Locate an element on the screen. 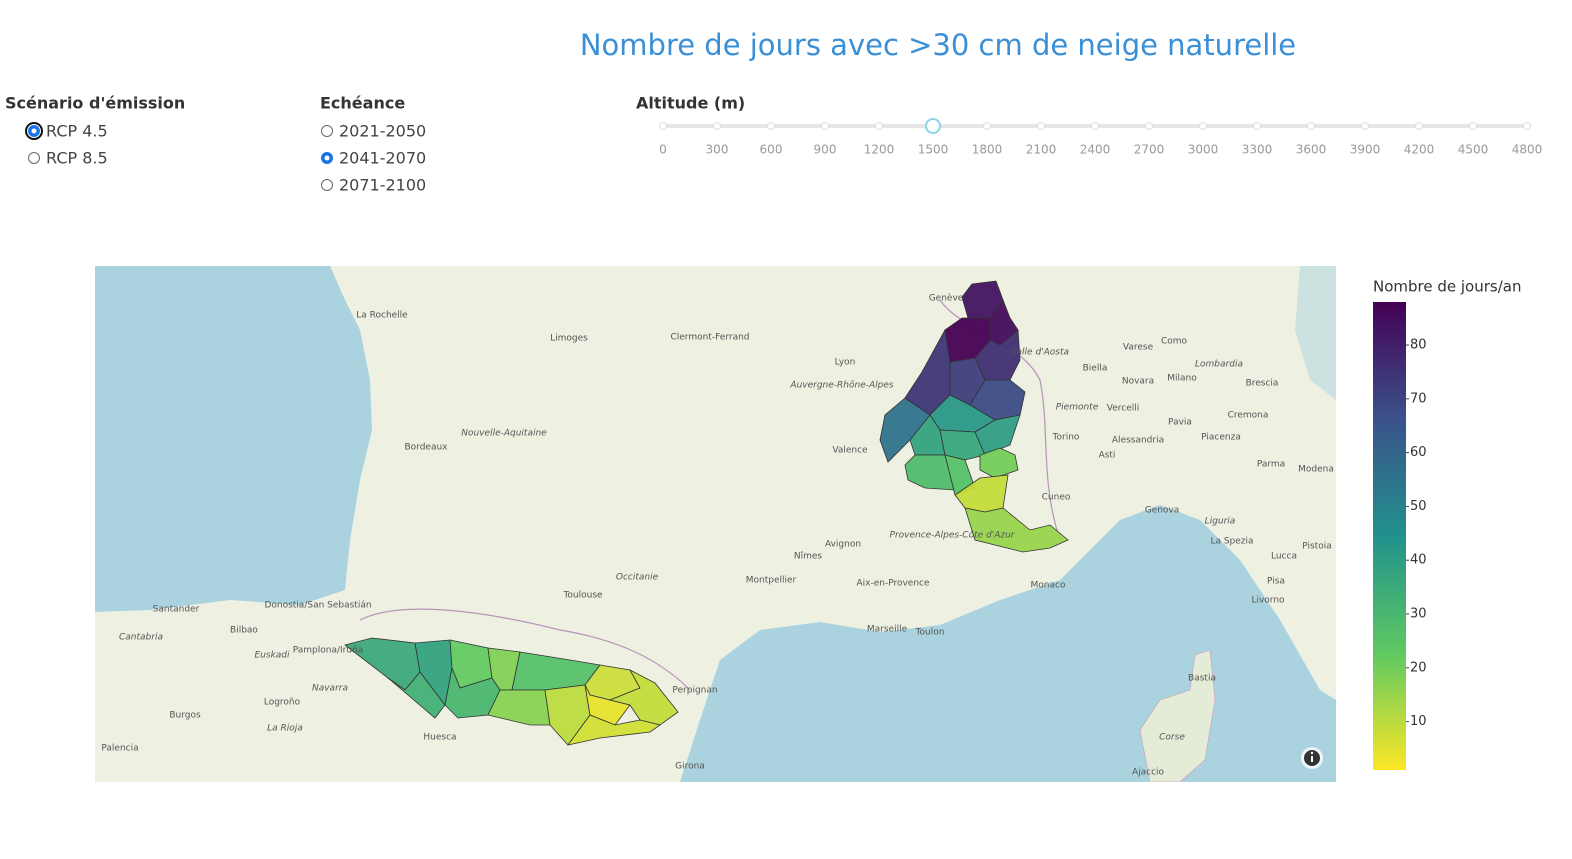 The image size is (1572, 859). radio-label: 2021-2050 is located at coordinates (382, 131).